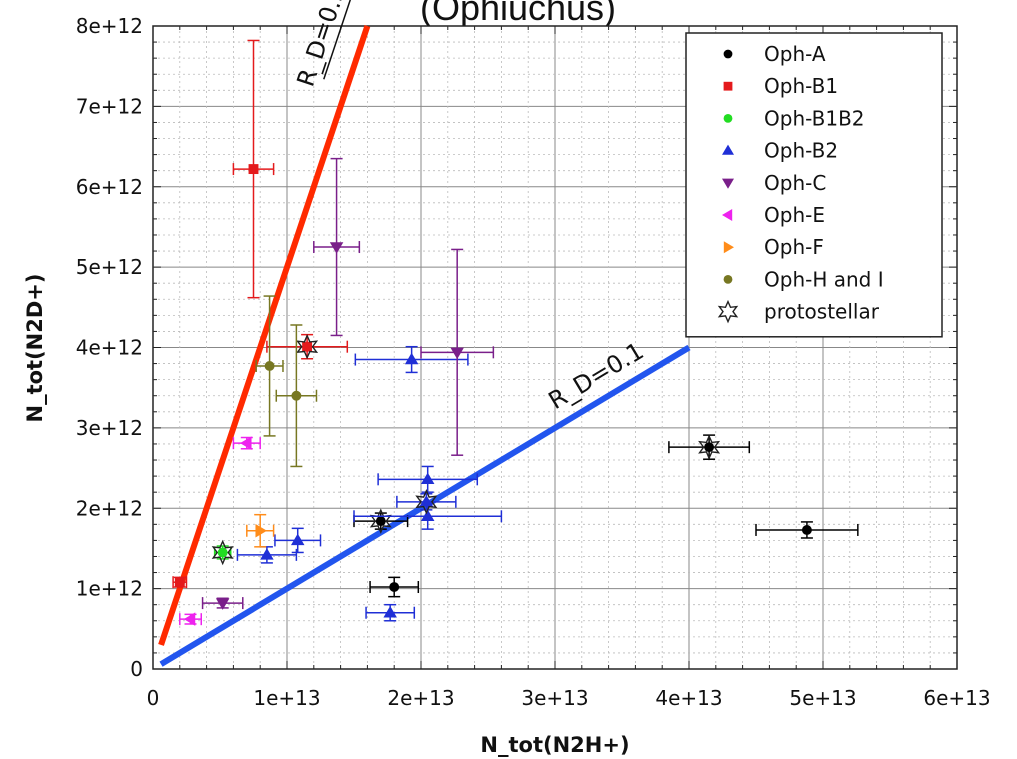  What do you see at coordinates (801, 151) in the screenshot?
I see `legend-entry: Oph-B2` at bounding box center [801, 151].